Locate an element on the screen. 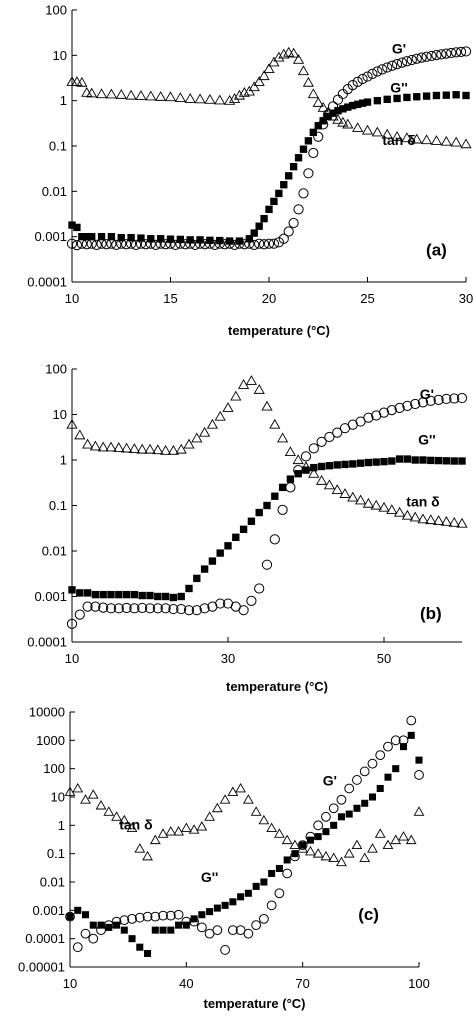  y-tick-label: 0.01 is located at coordinates (54, 191).